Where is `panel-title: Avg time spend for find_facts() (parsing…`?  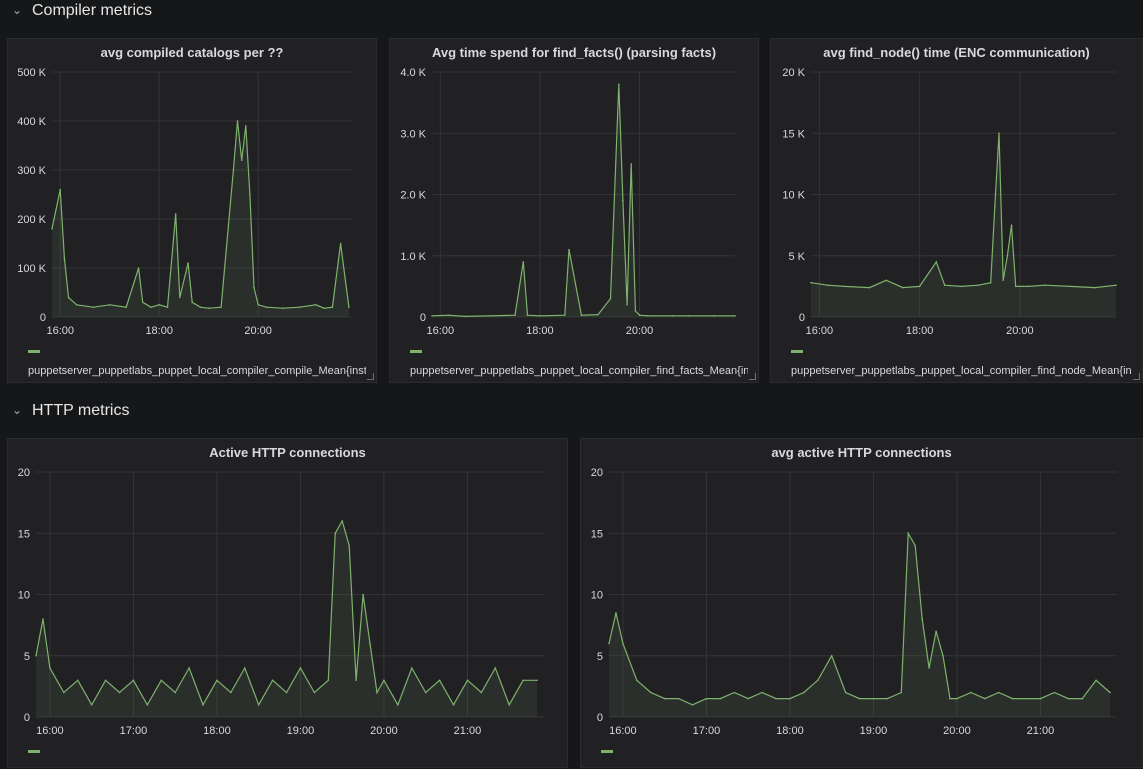
panel-title: Avg time spend for find_facts() (parsing… is located at coordinates (574, 52).